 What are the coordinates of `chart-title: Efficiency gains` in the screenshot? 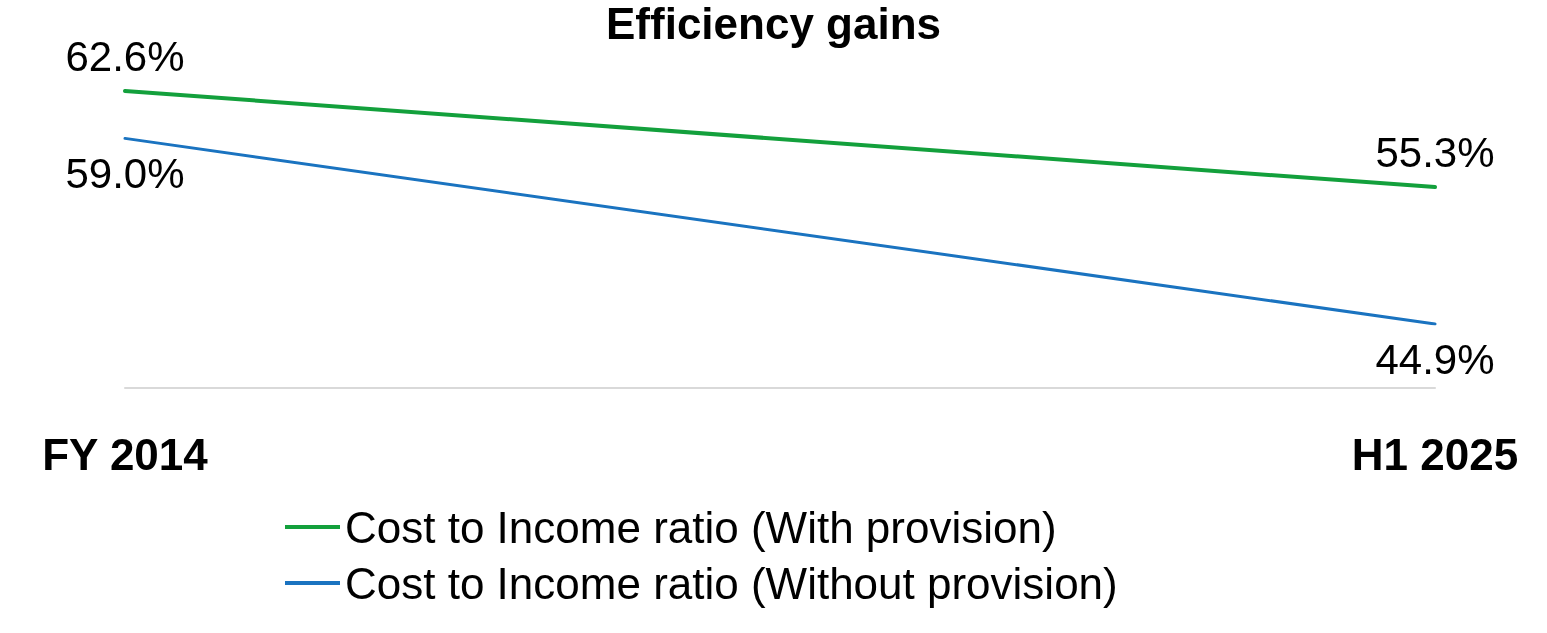 It's located at (773, 24).